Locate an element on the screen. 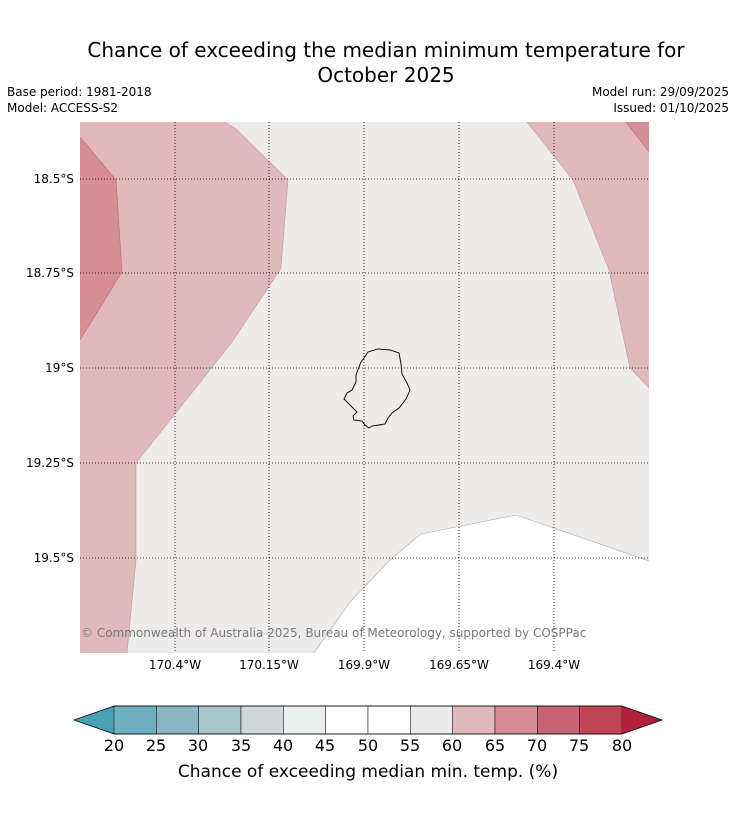 Image resolution: width=736 pixels, height=816 pixels. tick-label: 50 is located at coordinates (368, 745).